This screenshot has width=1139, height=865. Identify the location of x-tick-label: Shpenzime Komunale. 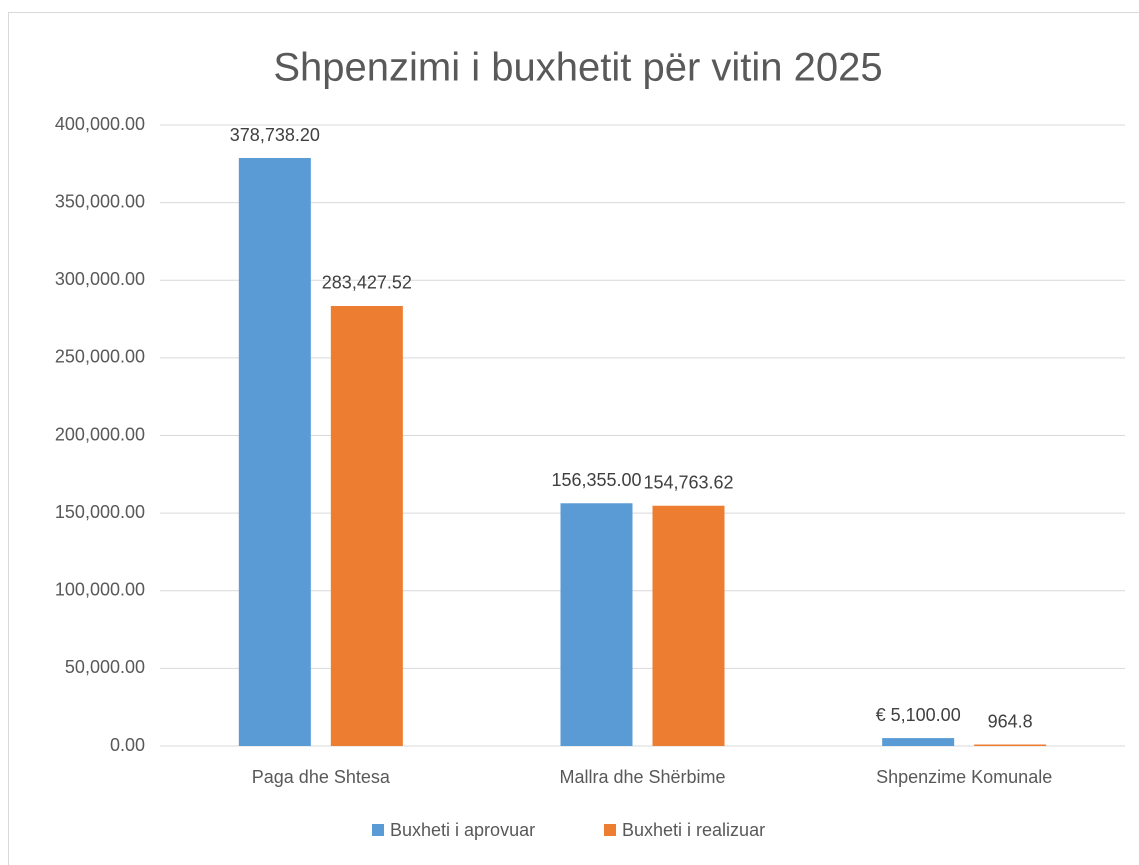
(964, 777).